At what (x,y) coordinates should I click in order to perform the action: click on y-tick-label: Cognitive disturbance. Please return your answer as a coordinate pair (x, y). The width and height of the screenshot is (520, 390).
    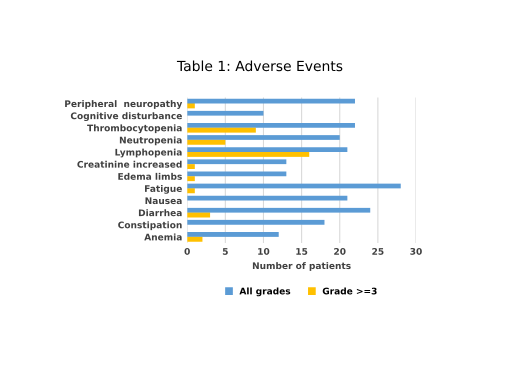
    Looking at the image, I should click on (126, 117).